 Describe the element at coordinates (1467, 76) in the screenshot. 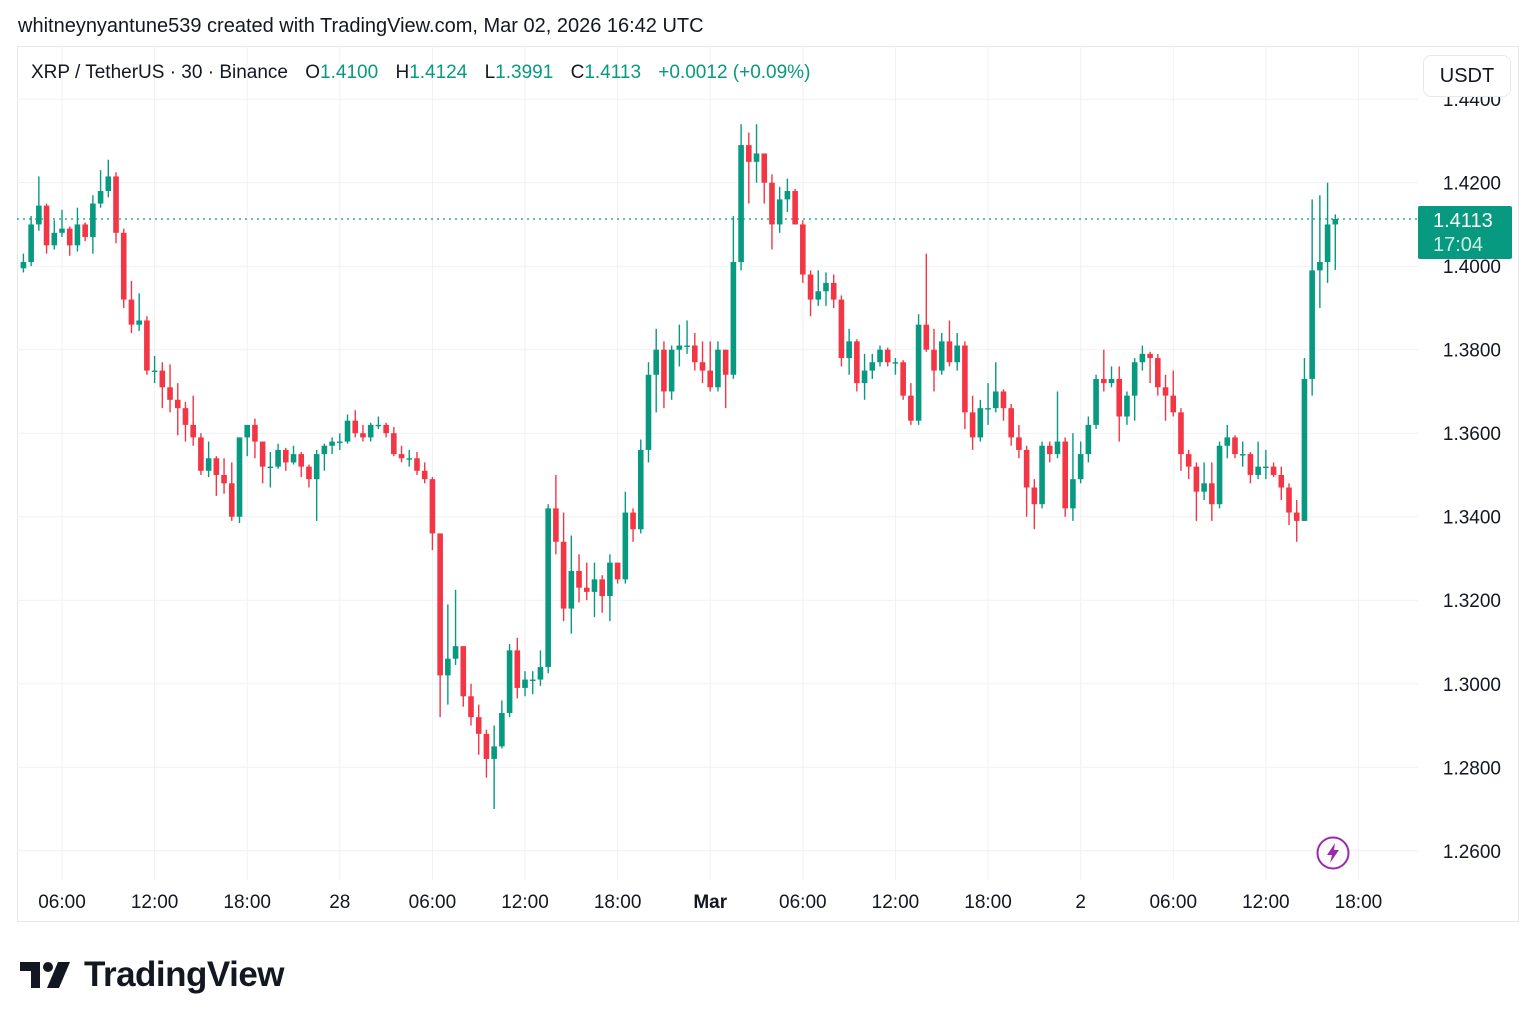

I see `currency-button: USDT` at that location.